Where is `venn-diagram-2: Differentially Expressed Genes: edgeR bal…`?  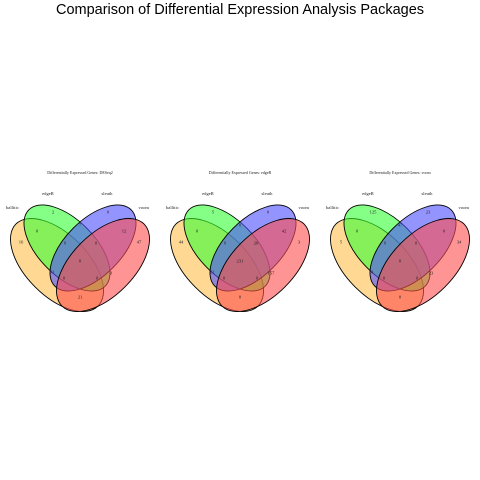 venn-diagram-2: Differentially Expressed Genes: edgeR bal… is located at coordinates (240, 249).